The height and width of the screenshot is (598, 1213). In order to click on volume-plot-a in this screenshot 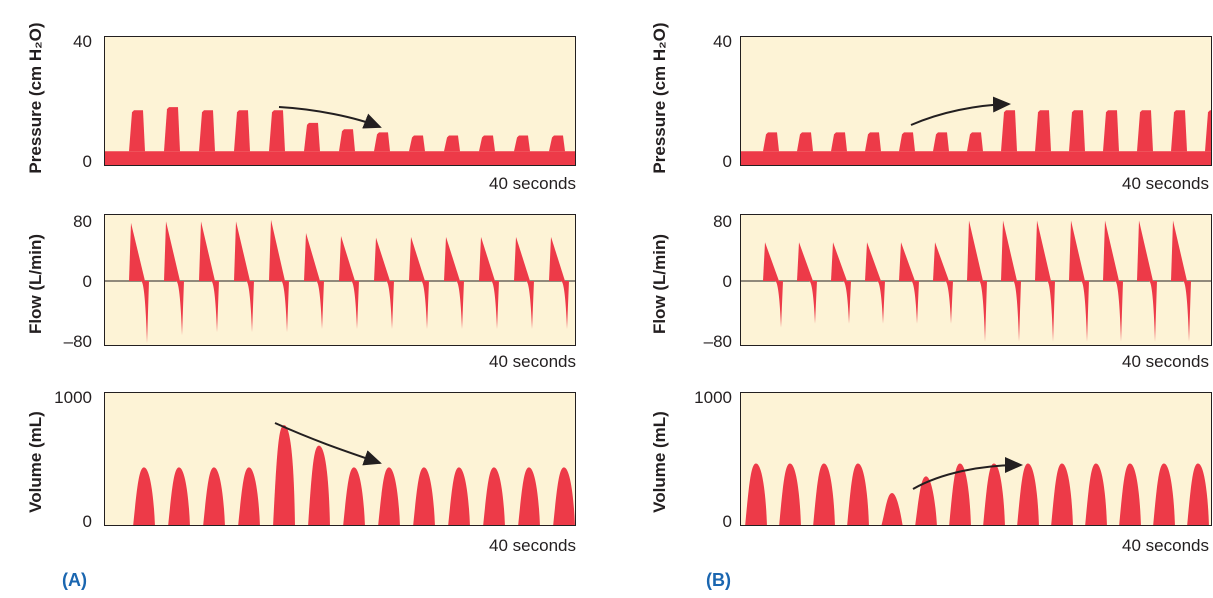, I will do `click(340, 459)`.